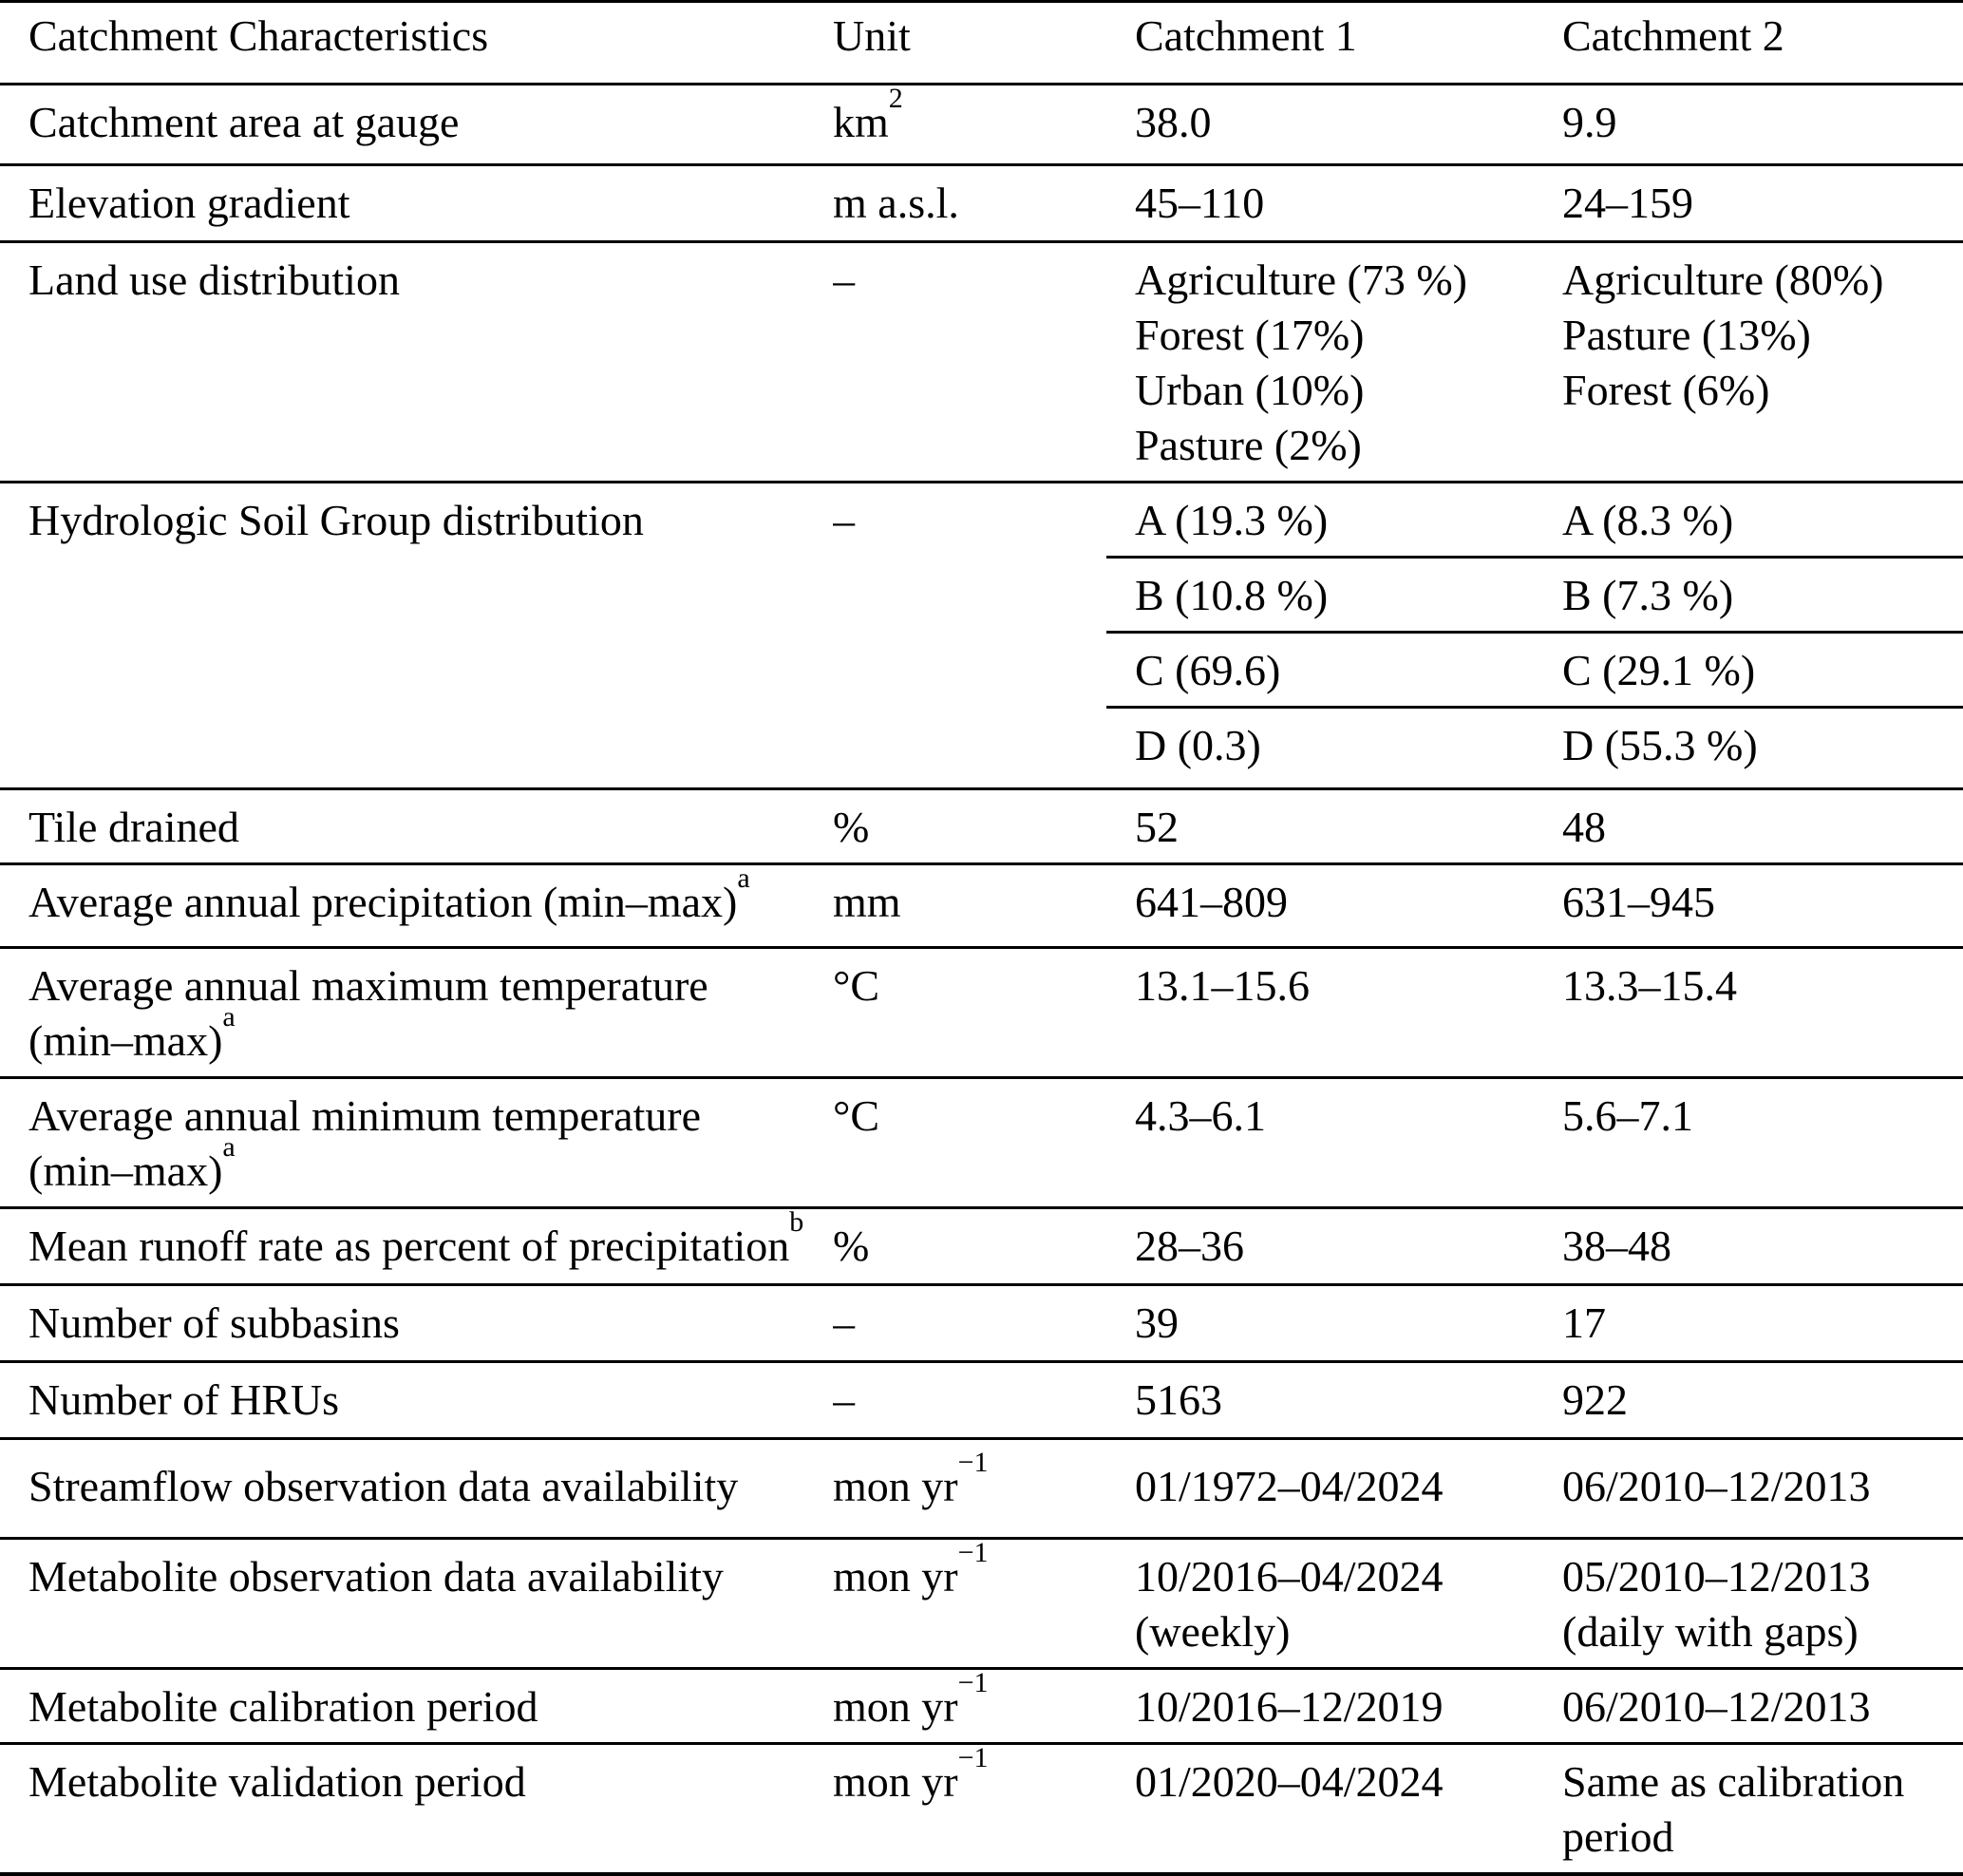  Describe the element at coordinates (1758, 520) in the screenshot. I see `catchment2-value: A (8.3 %)` at that location.